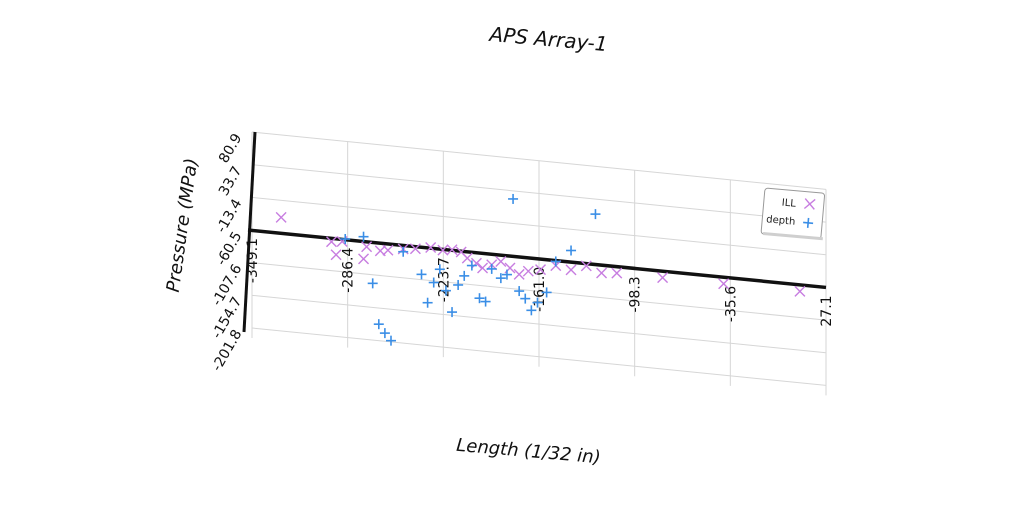  I want to click on legend-shadow, so click(792, 236).